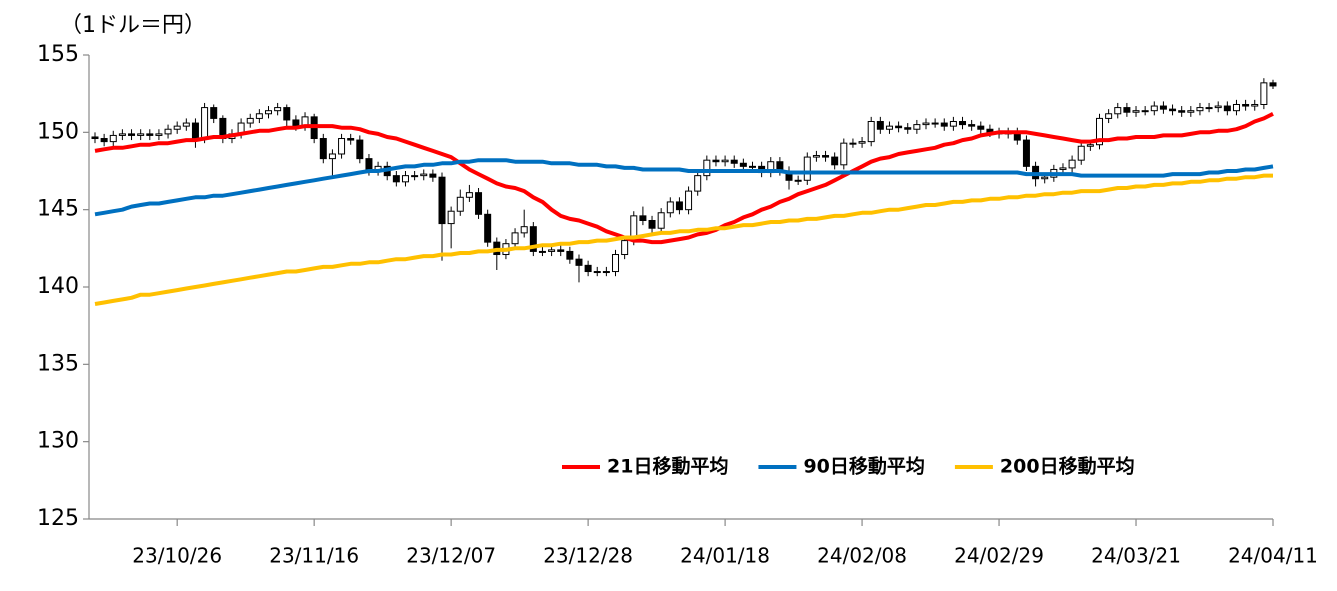  Describe the element at coordinates (1067, 466) in the screenshot. I see `legend-label: 200日移動平均` at that location.